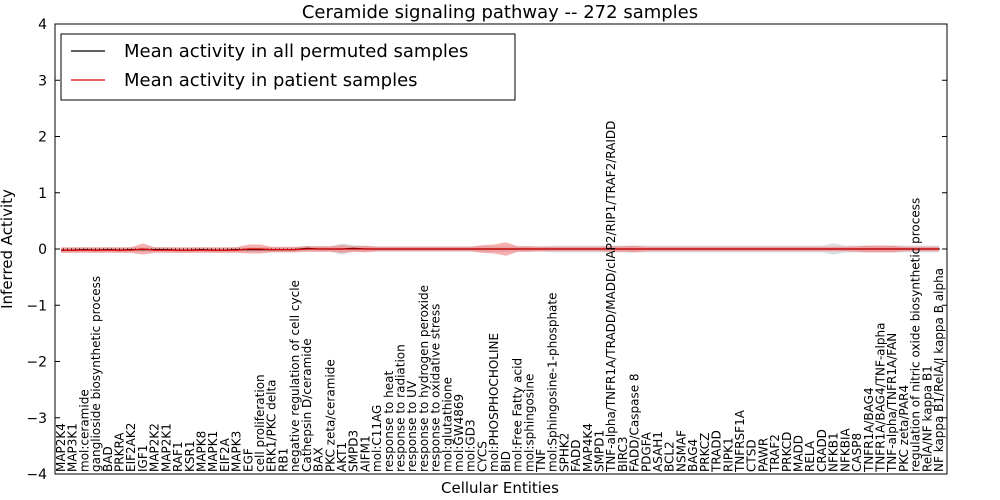 This screenshot has height=500, width=1000. I want to click on y-tick-label: −3, so click(36, 419).